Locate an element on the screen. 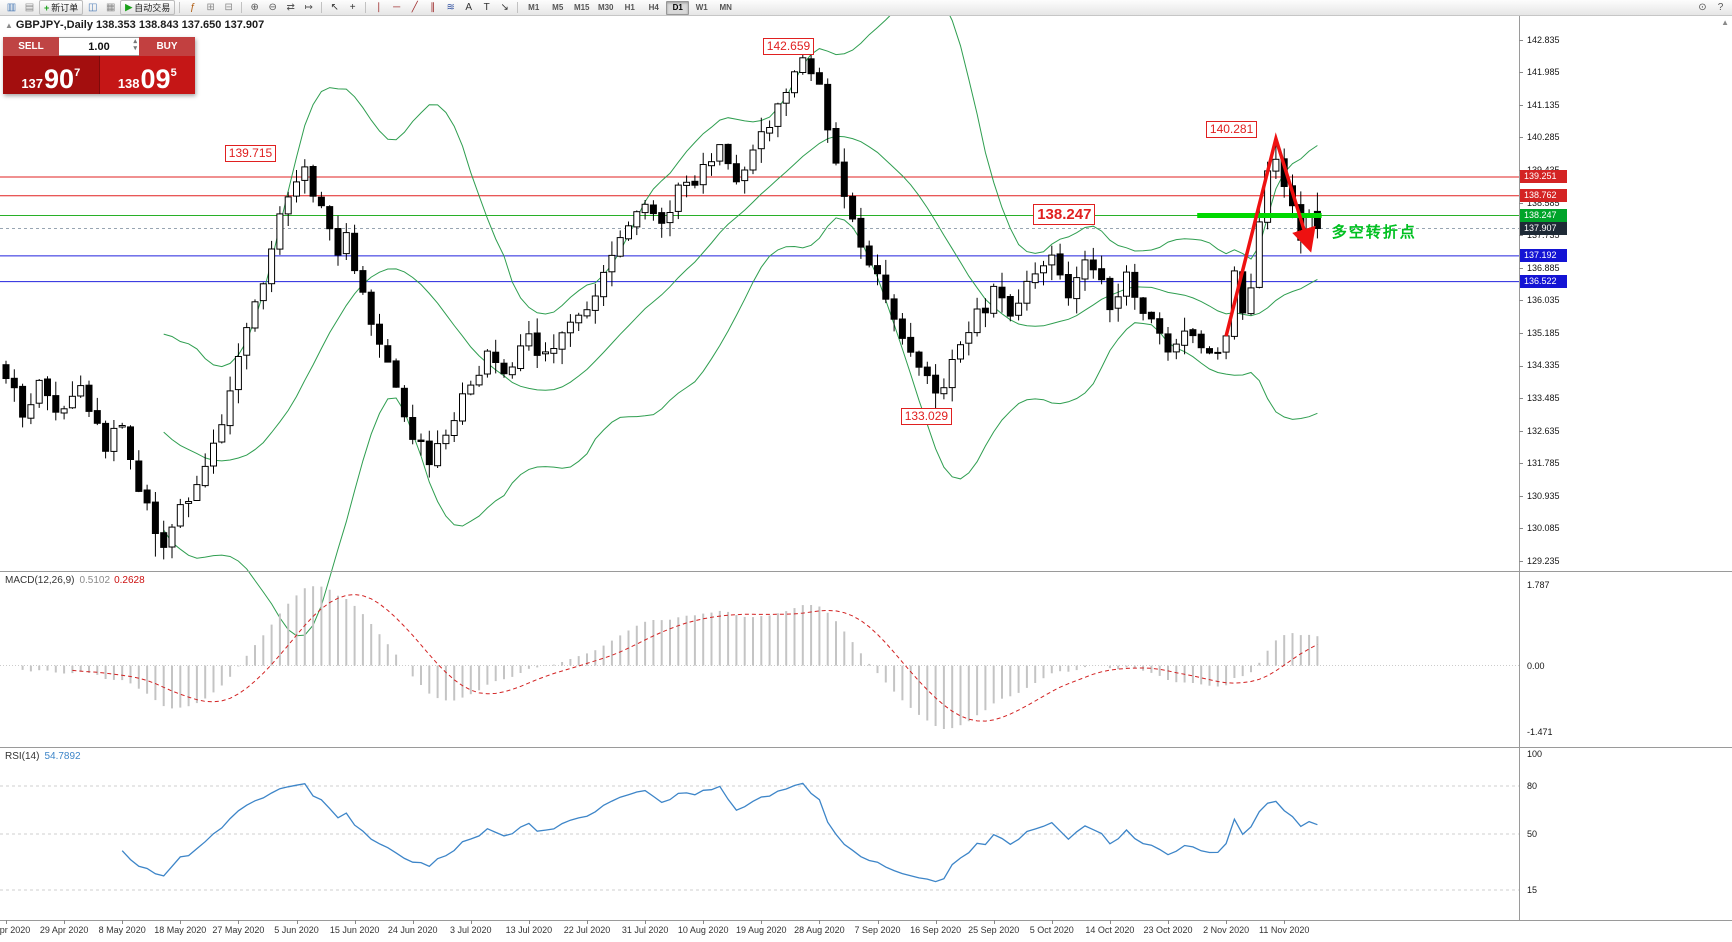  date-axis-label: 7 Sep 2020 is located at coordinates (877, 930).